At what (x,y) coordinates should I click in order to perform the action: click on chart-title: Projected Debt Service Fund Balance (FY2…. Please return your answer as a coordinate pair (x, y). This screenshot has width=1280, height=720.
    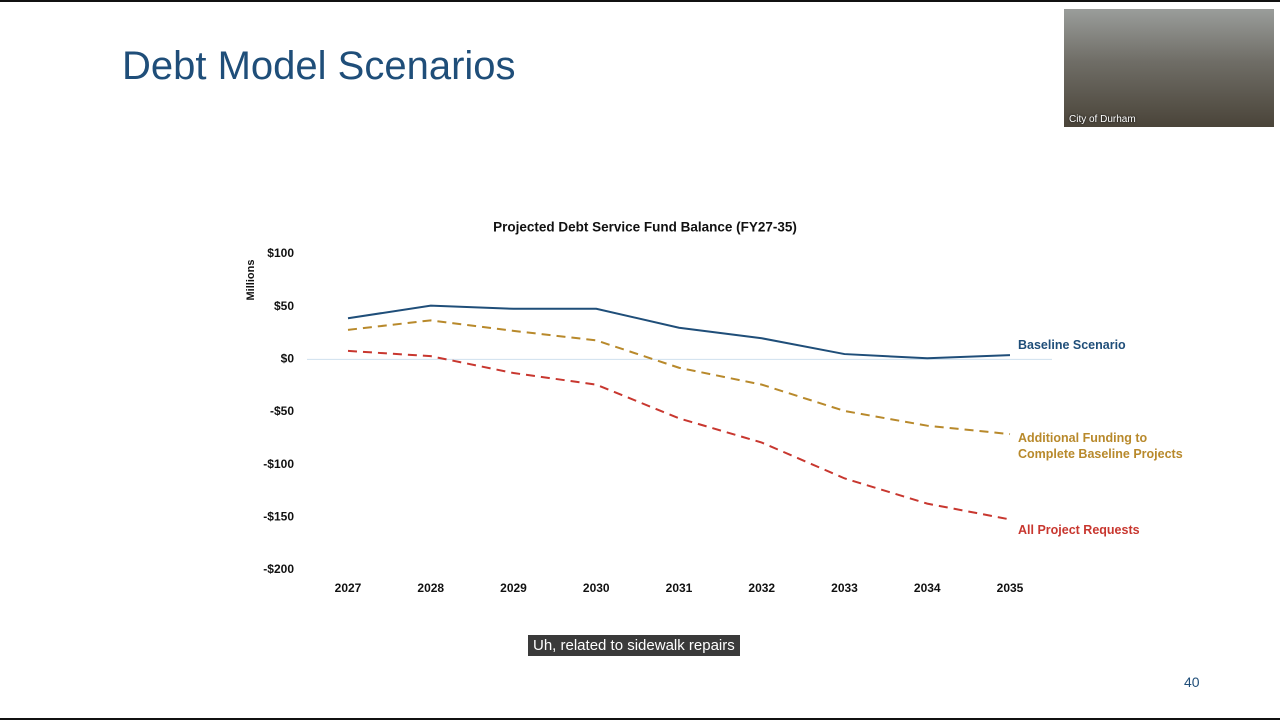
    Looking at the image, I should click on (645, 227).